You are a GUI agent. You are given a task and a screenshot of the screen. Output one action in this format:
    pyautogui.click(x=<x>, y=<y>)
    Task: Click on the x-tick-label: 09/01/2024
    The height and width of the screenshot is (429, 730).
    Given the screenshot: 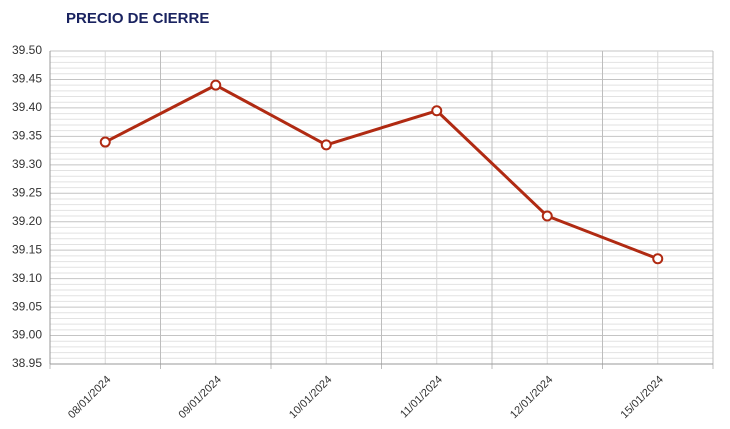 What is the action you would take?
    pyautogui.click(x=200, y=397)
    